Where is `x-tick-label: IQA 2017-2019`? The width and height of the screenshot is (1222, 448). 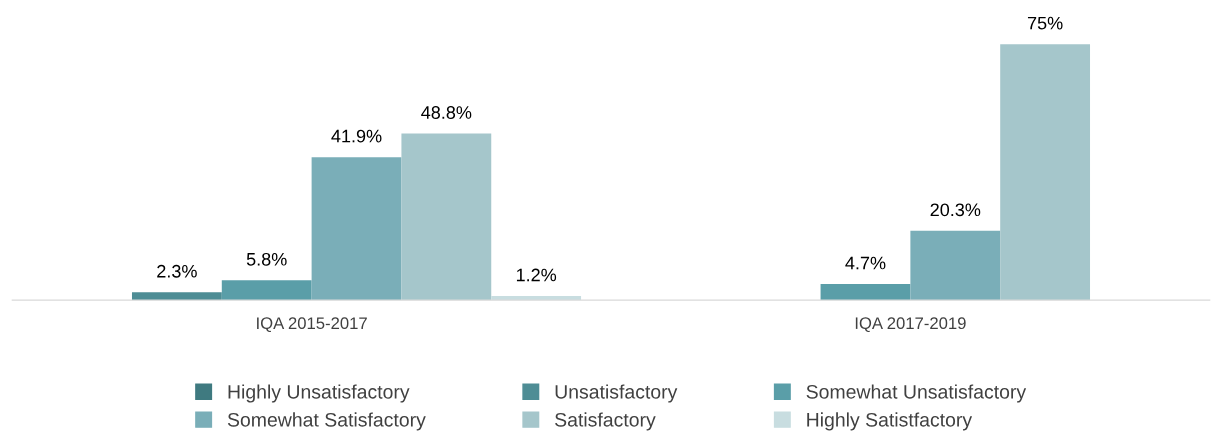 x-tick-label: IQA 2017-2019 is located at coordinates (910, 325).